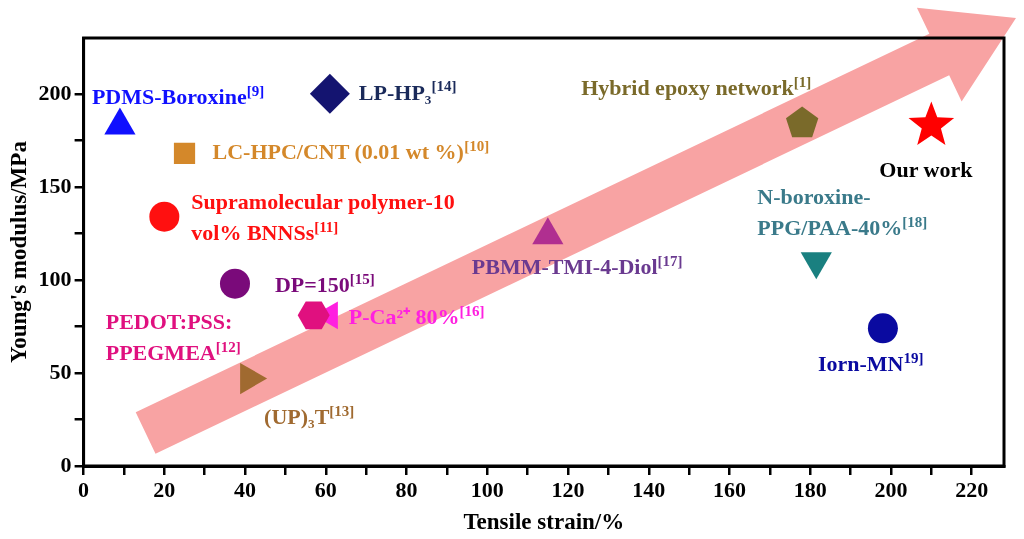 The width and height of the screenshot is (1024, 539). What do you see at coordinates (55, 185) in the screenshot?
I see `y-tick-label: 150` at bounding box center [55, 185].